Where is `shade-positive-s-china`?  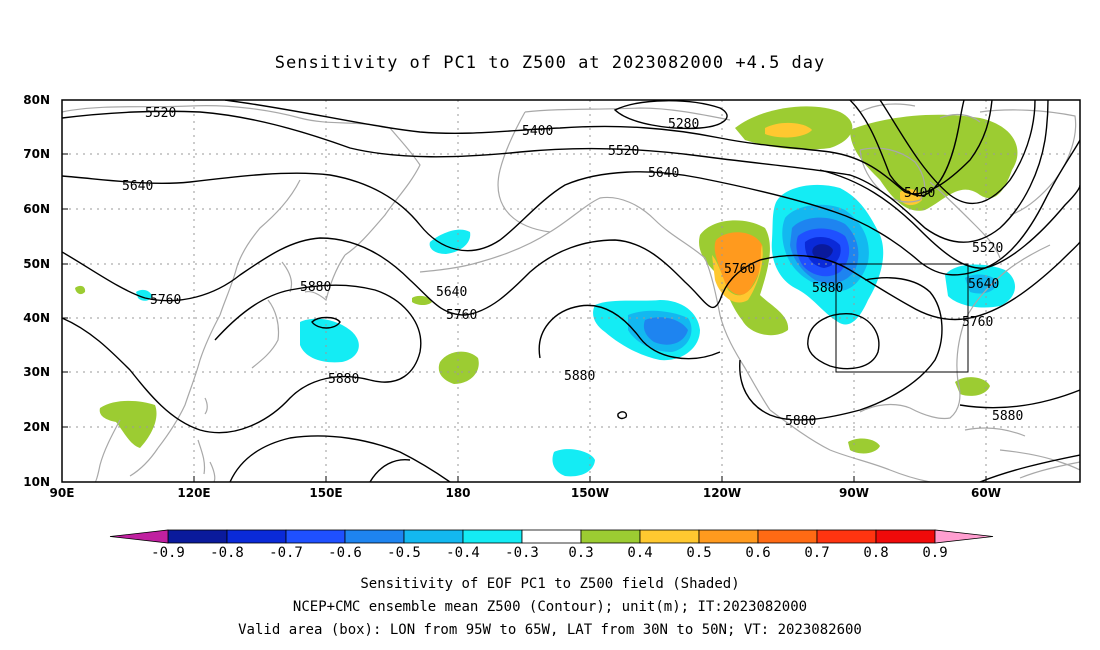 shade-positive-s-china is located at coordinates (128, 424).